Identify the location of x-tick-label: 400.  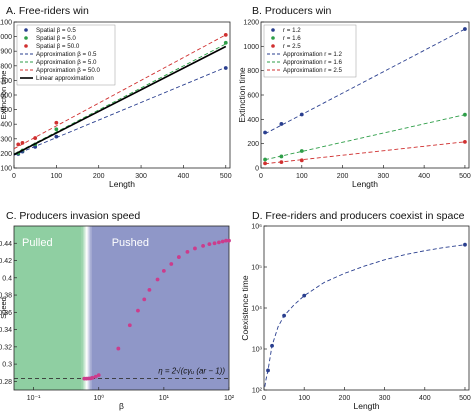
(425, 398).